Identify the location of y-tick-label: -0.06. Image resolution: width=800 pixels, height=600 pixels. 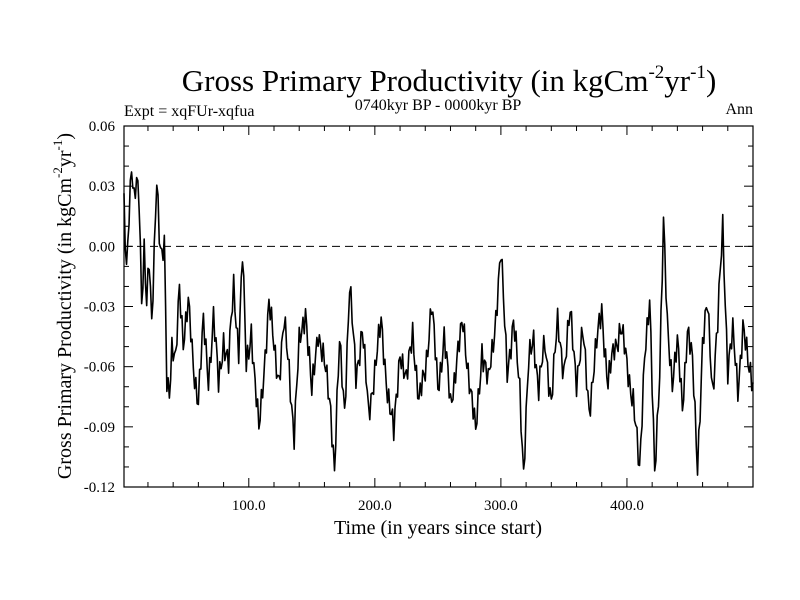
(100, 368).